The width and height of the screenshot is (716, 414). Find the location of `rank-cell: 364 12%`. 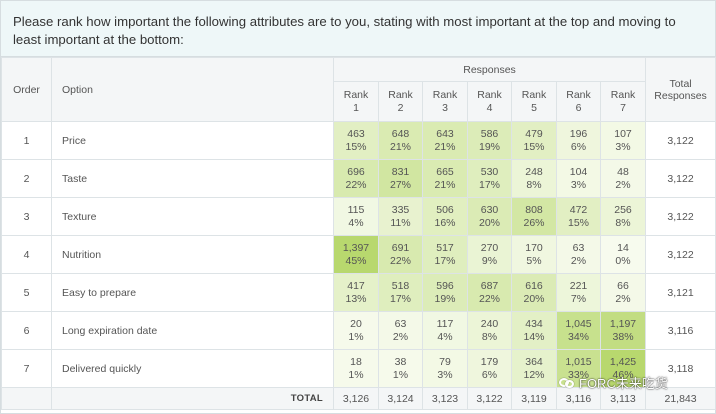

rank-cell: 364 12% is located at coordinates (534, 368).